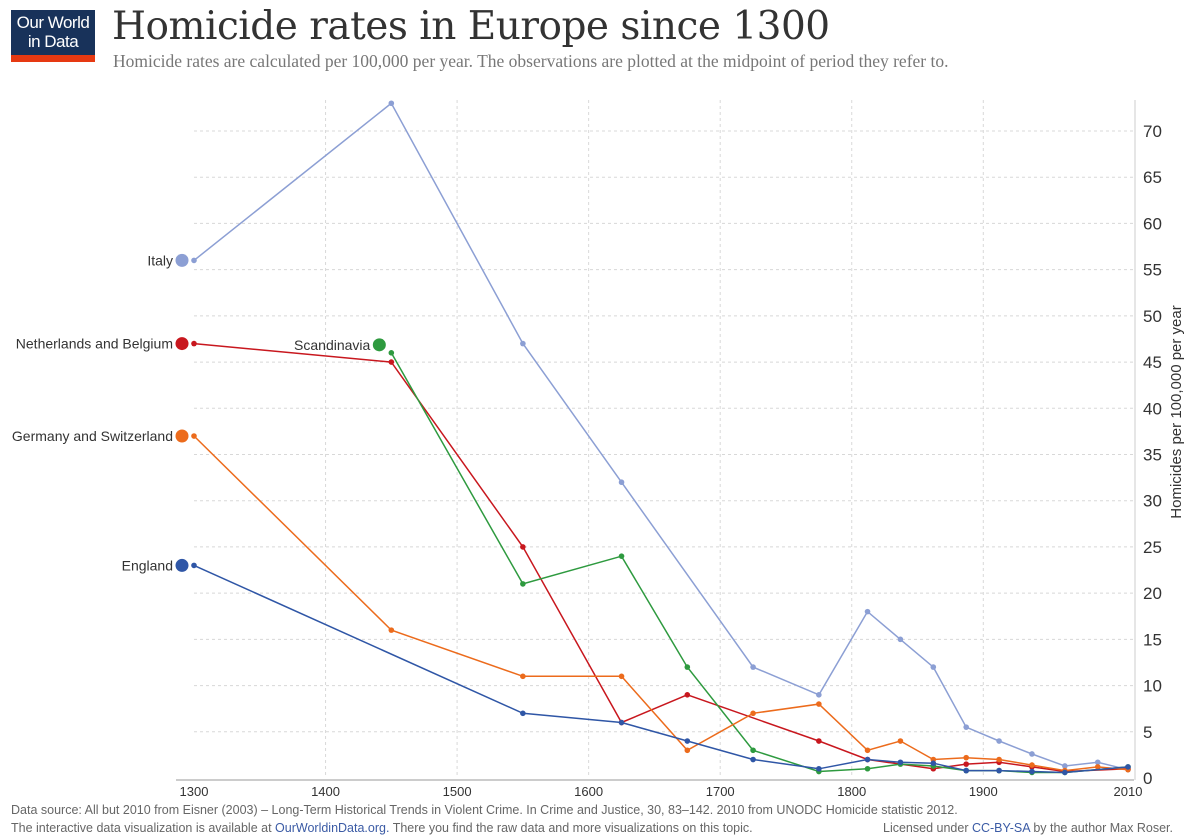 The width and height of the screenshot is (1200, 840). I want to click on y-tick-label: 20, so click(1152, 593).